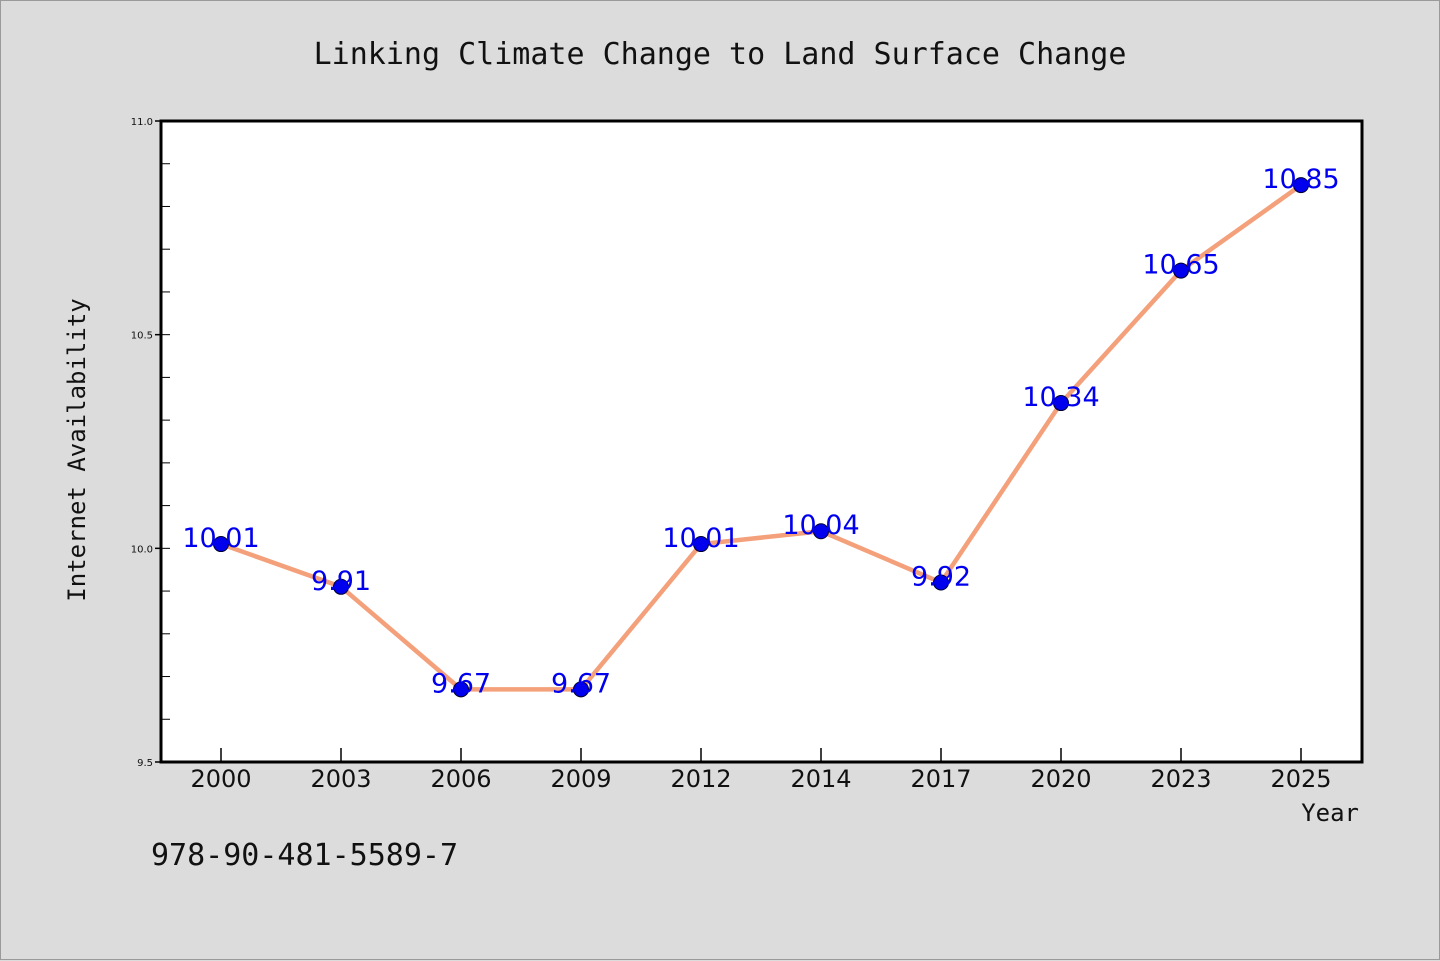  I want to click on data-label: 10.85, so click(1300, 179).